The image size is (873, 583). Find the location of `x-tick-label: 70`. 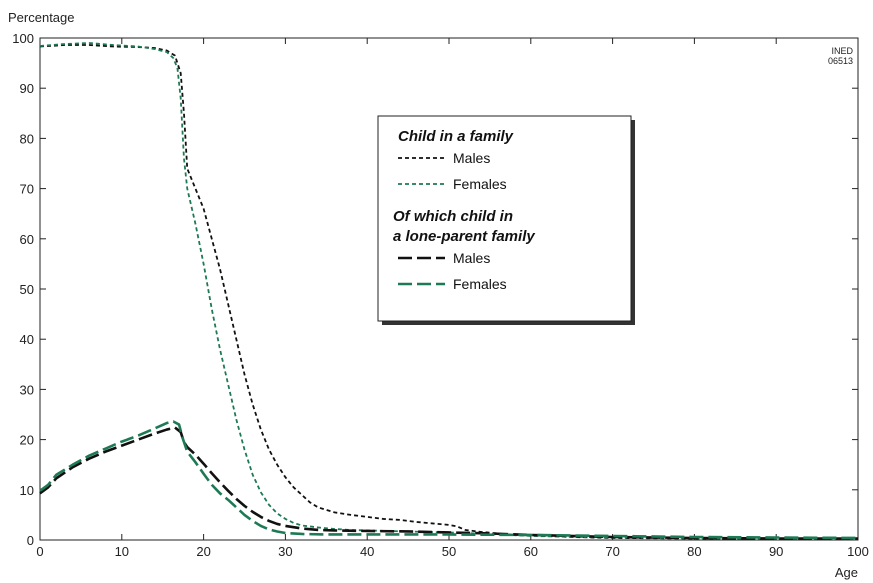

x-tick-label: 70 is located at coordinates (612, 551).